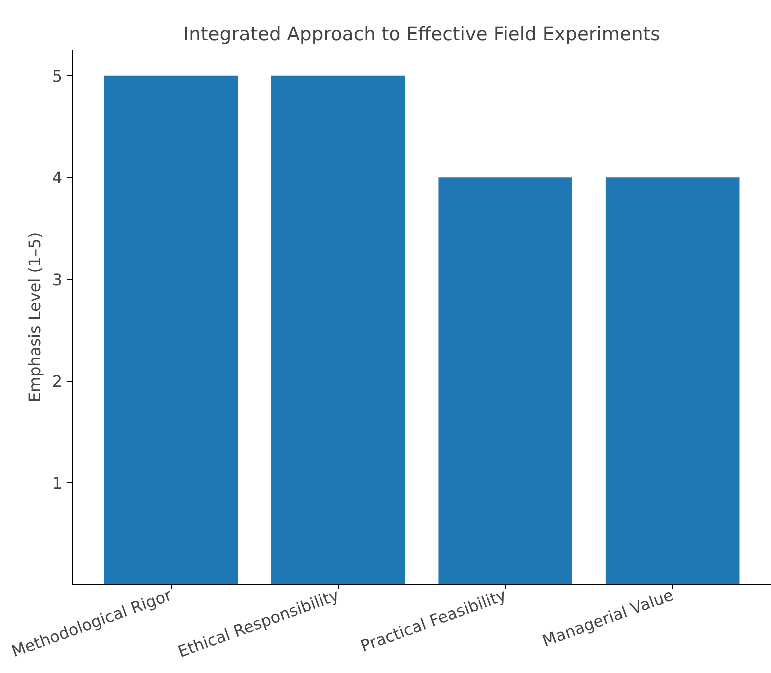 The width and height of the screenshot is (771, 673). Describe the element at coordinates (57, 280) in the screenshot. I see `y-tick-label: 3` at that location.